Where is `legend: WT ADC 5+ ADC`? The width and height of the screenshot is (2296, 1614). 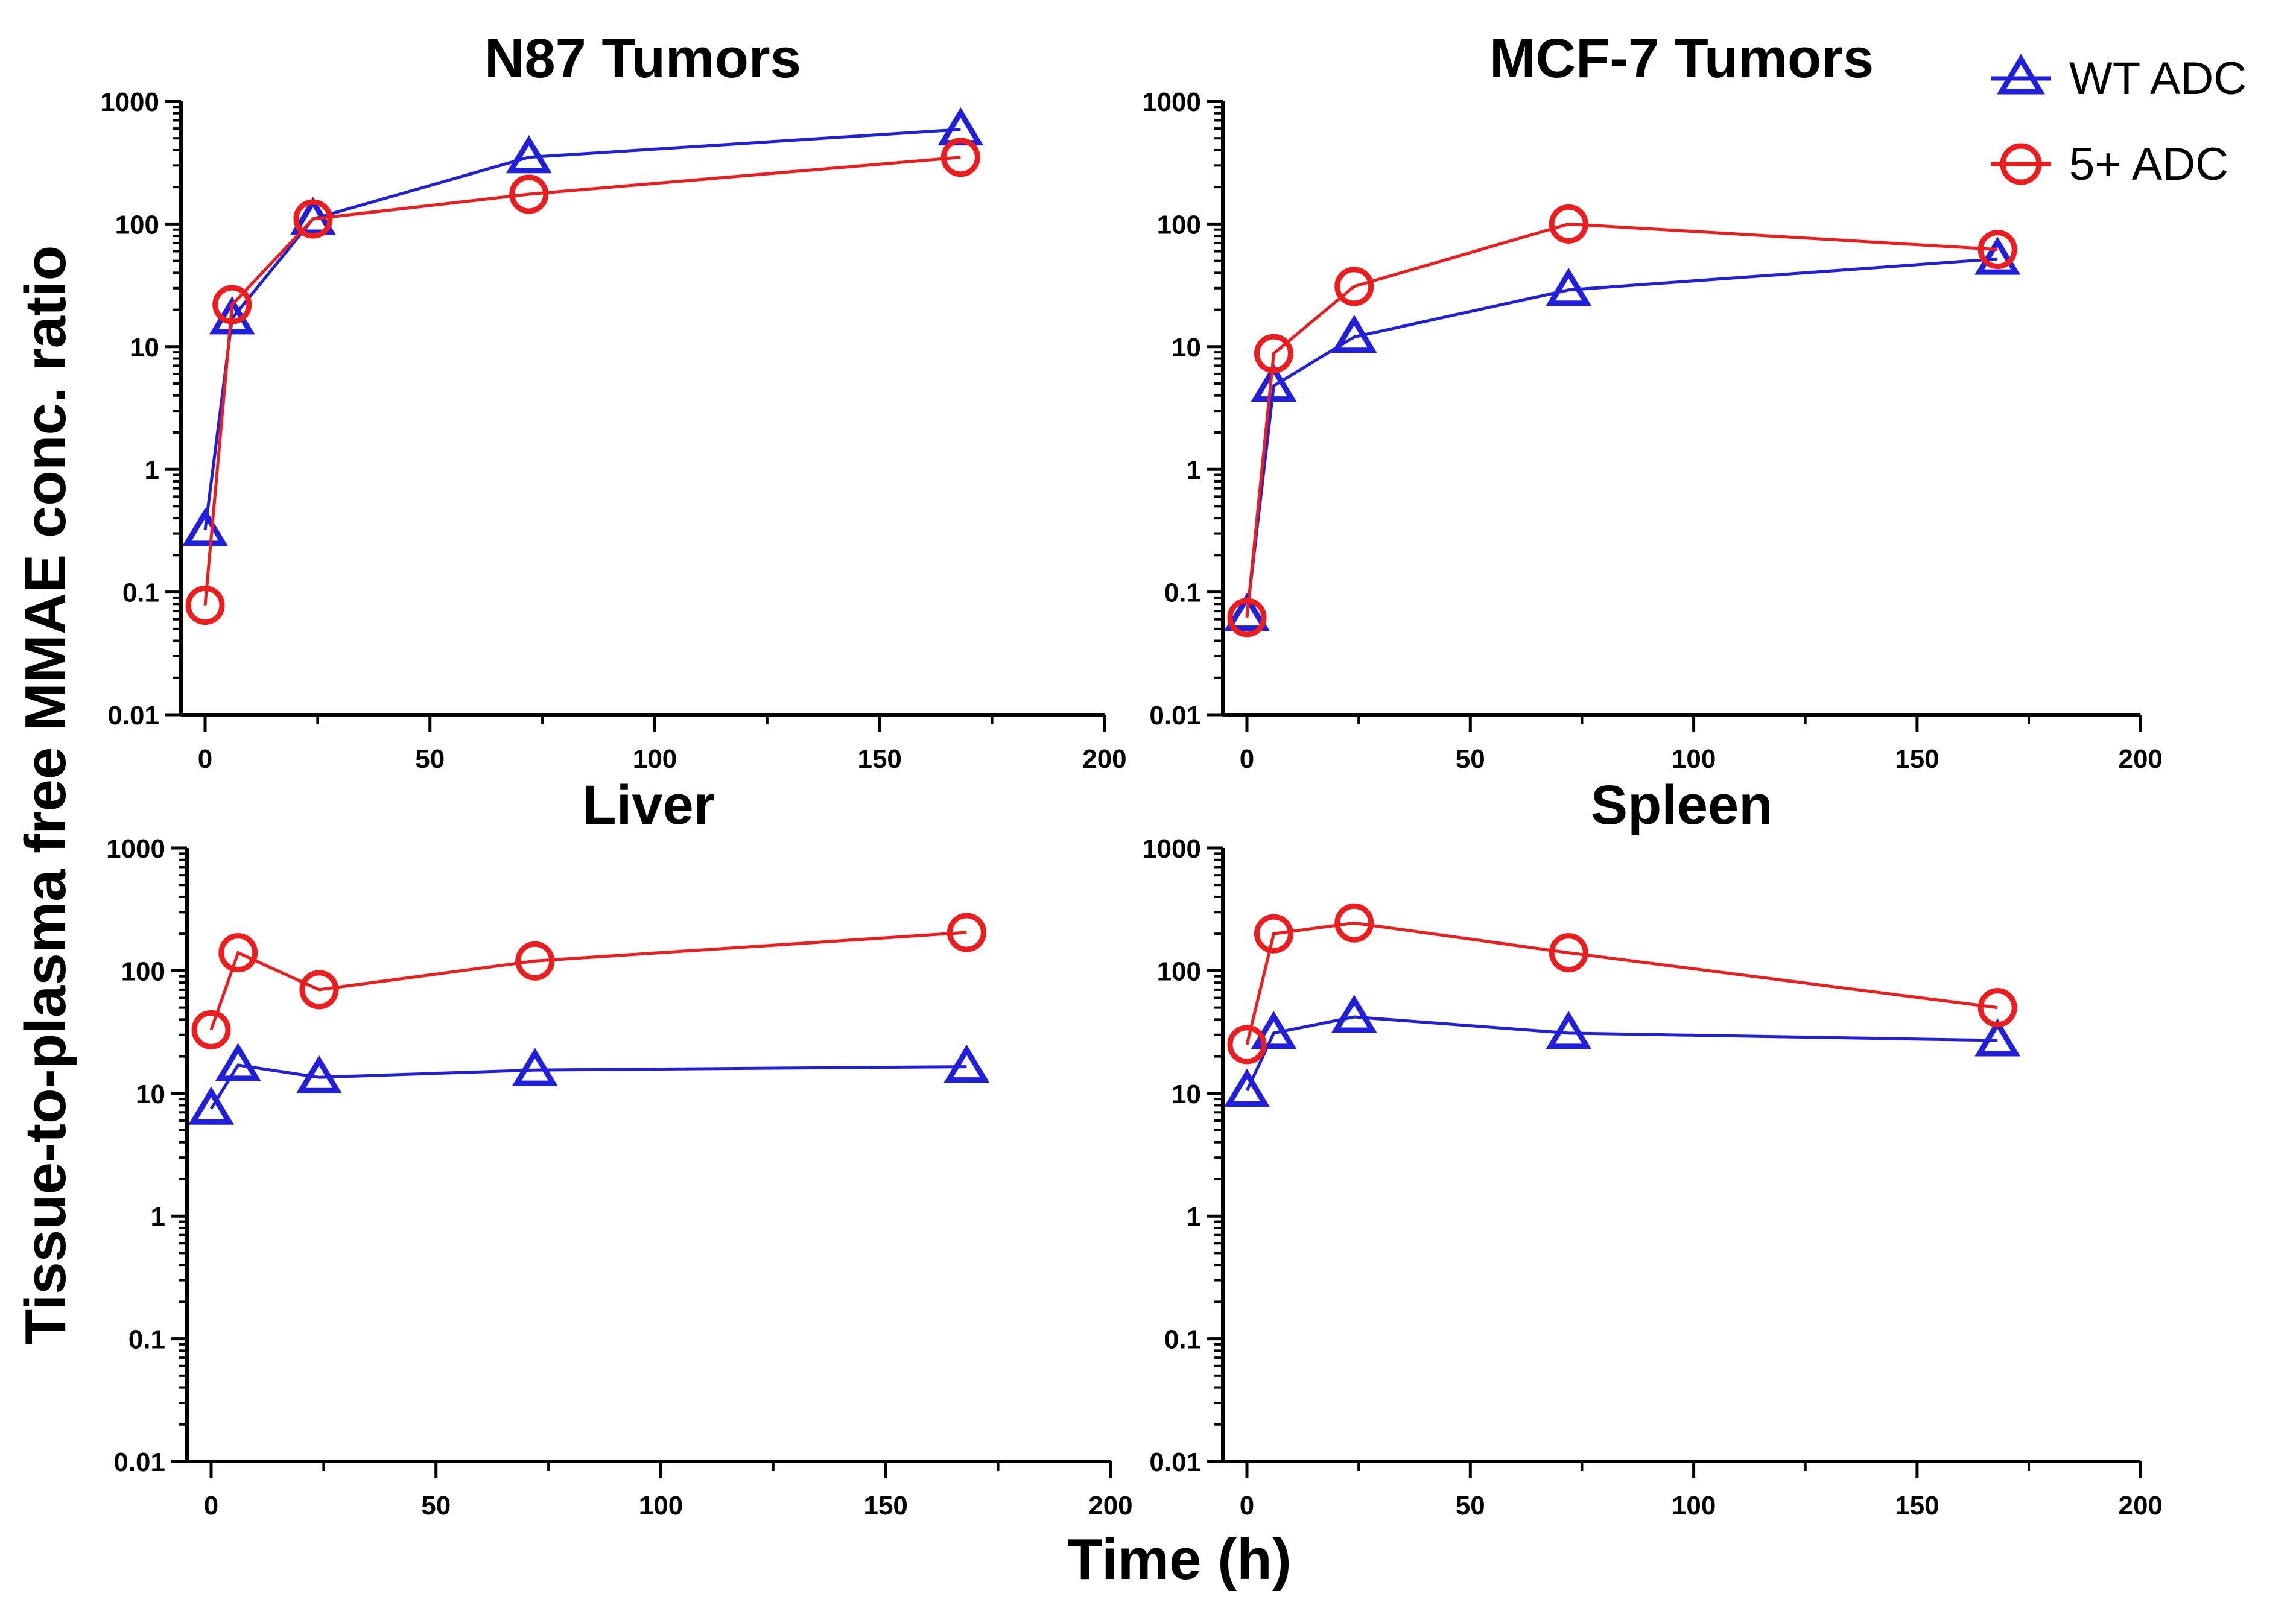 legend: WT ADC 5+ ADC is located at coordinates (2119, 121).